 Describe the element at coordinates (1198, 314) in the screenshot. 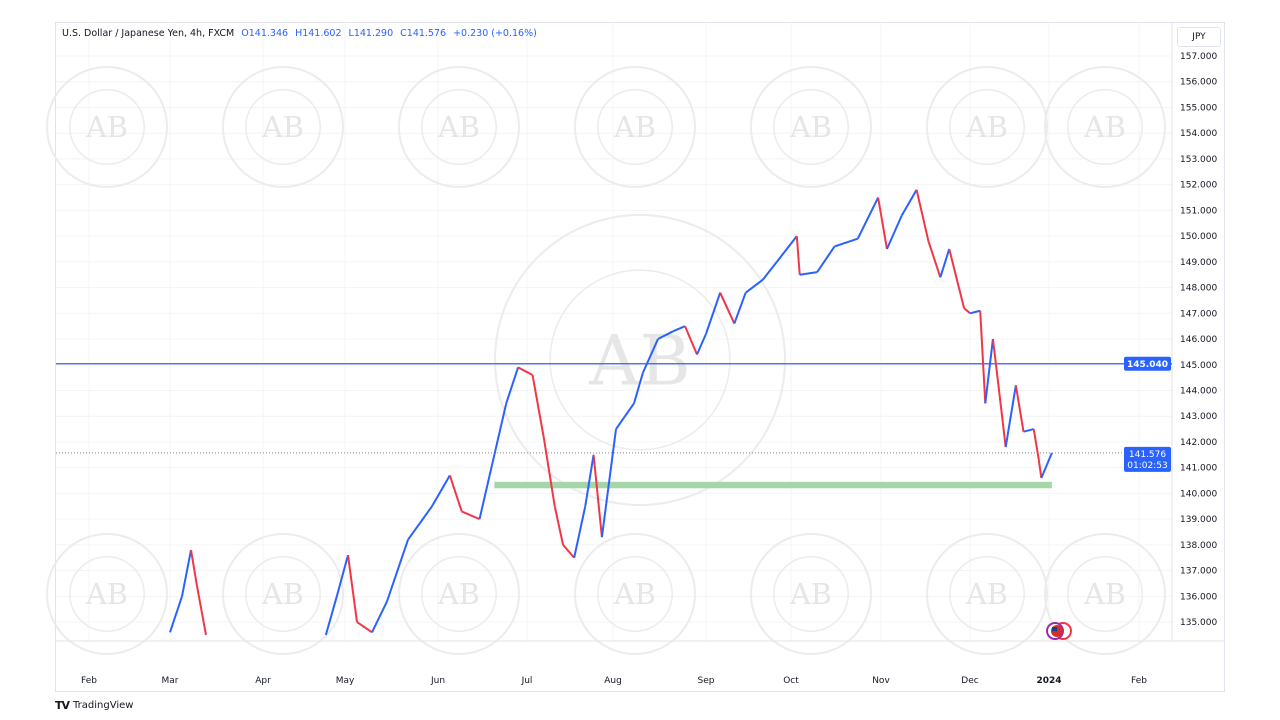

I see `price-tick-label: 147.000` at that location.